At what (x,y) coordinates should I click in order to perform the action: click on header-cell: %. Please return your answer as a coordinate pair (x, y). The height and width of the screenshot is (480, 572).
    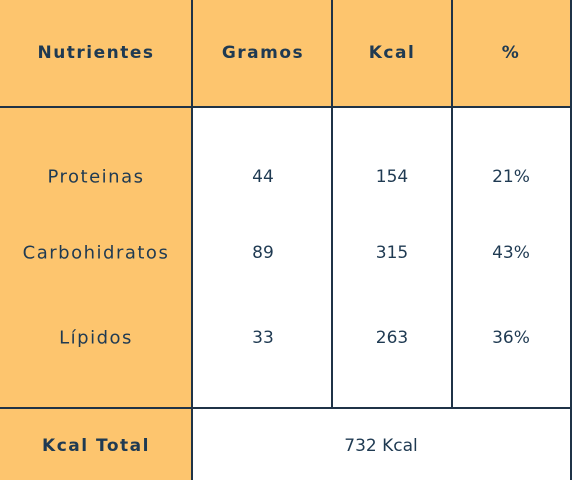
    Looking at the image, I should click on (511, 53).